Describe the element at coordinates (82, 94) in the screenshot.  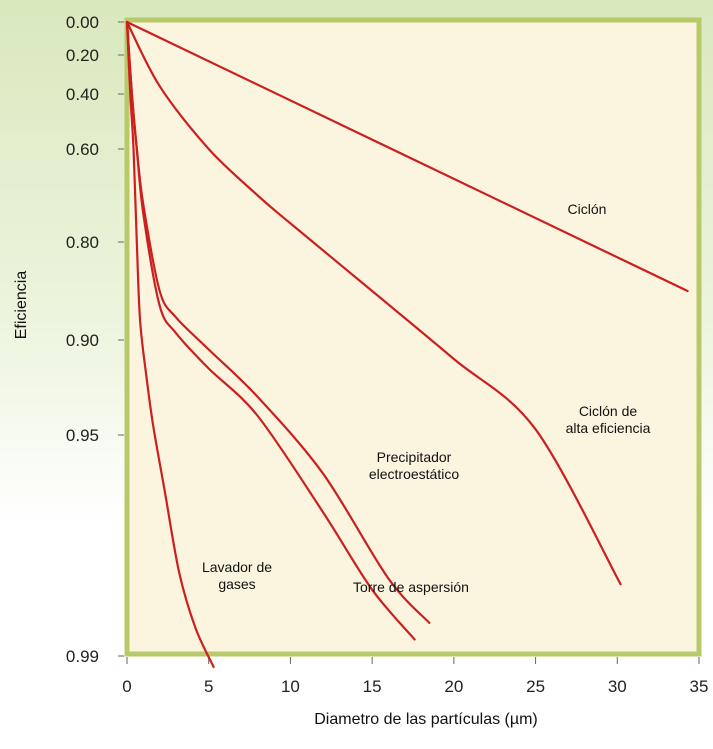
I see `y-tick-label: 0.40` at that location.